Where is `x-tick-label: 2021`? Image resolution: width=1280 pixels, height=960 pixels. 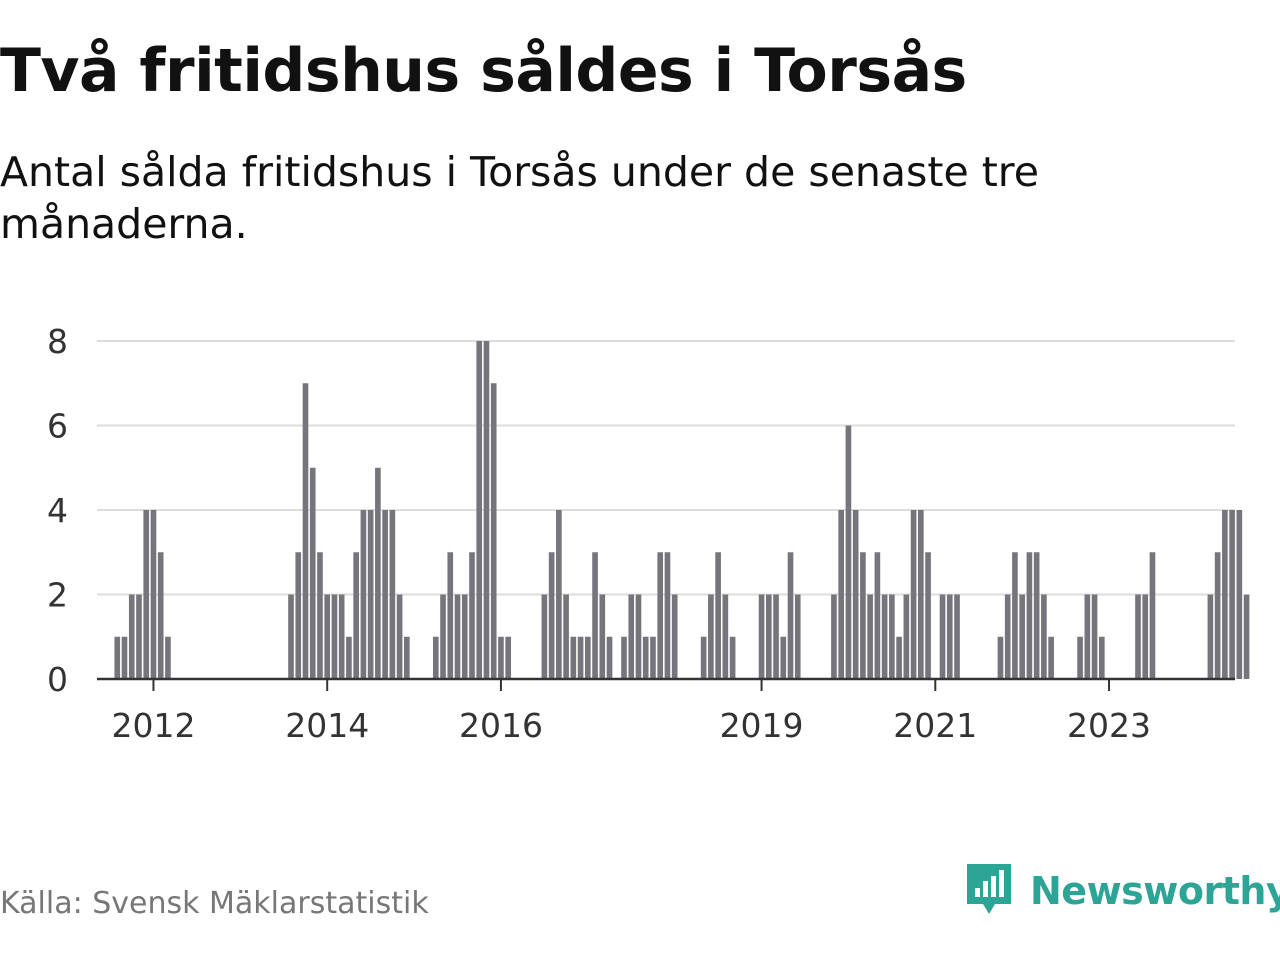 x-tick-label: 2021 is located at coordinates (935, 725).